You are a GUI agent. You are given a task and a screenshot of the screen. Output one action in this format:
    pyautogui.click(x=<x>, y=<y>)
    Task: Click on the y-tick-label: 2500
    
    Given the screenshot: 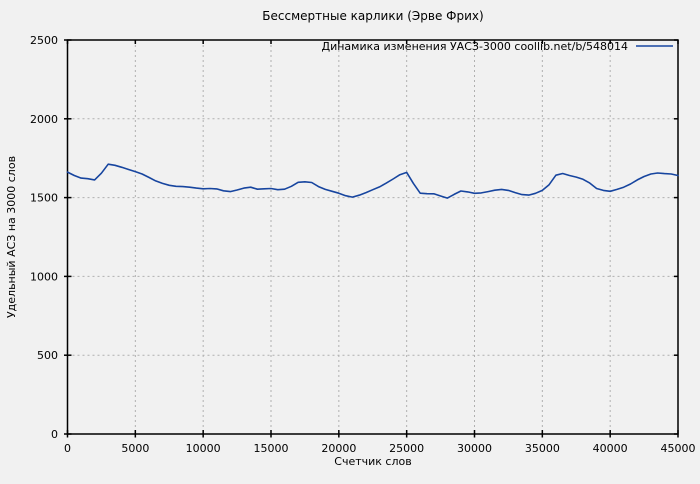 What is the action you would take?
    pyautogui.click(x=44, y=40)
    